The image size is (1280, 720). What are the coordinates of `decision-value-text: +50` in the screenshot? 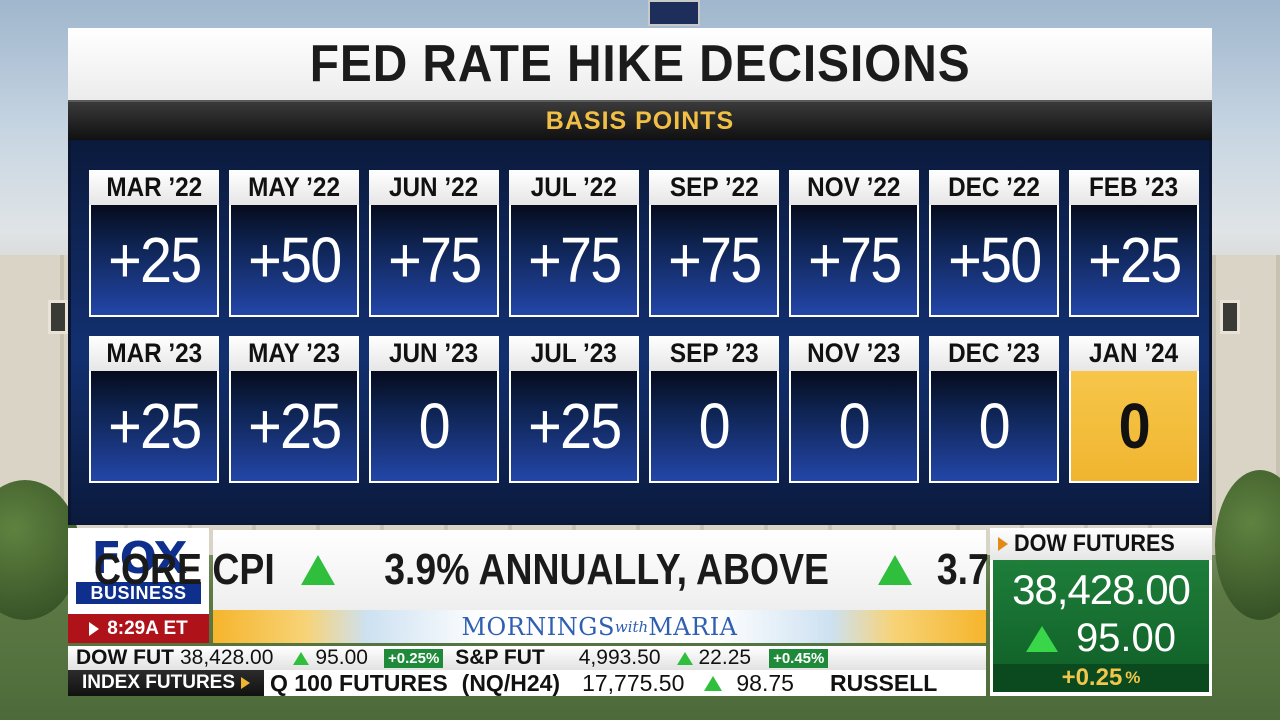 It's located at (994, 260).